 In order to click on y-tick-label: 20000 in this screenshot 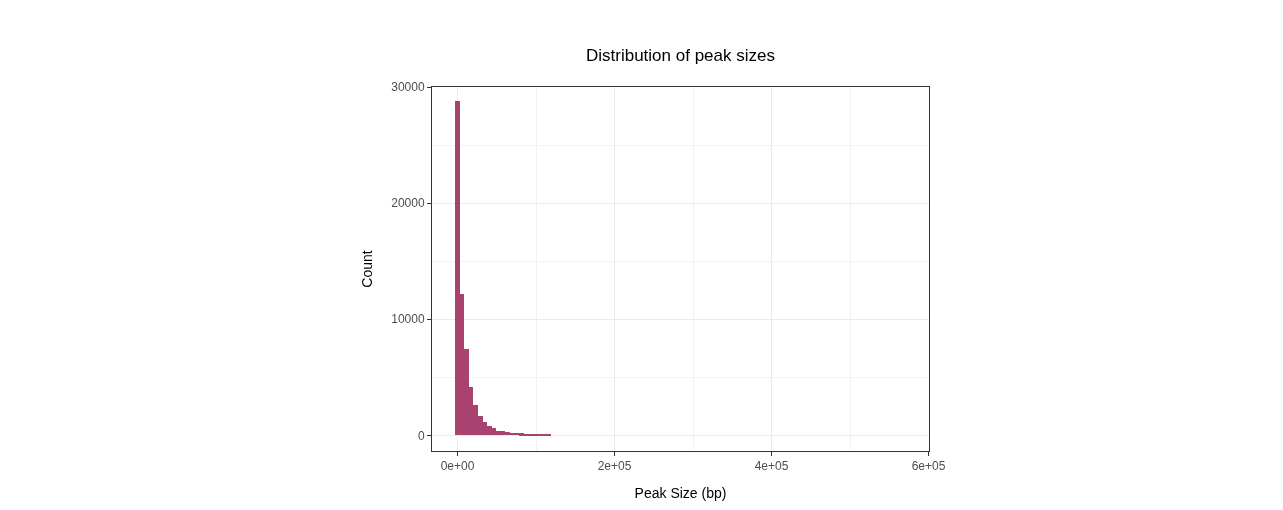, I will do `click(408, 203)`.